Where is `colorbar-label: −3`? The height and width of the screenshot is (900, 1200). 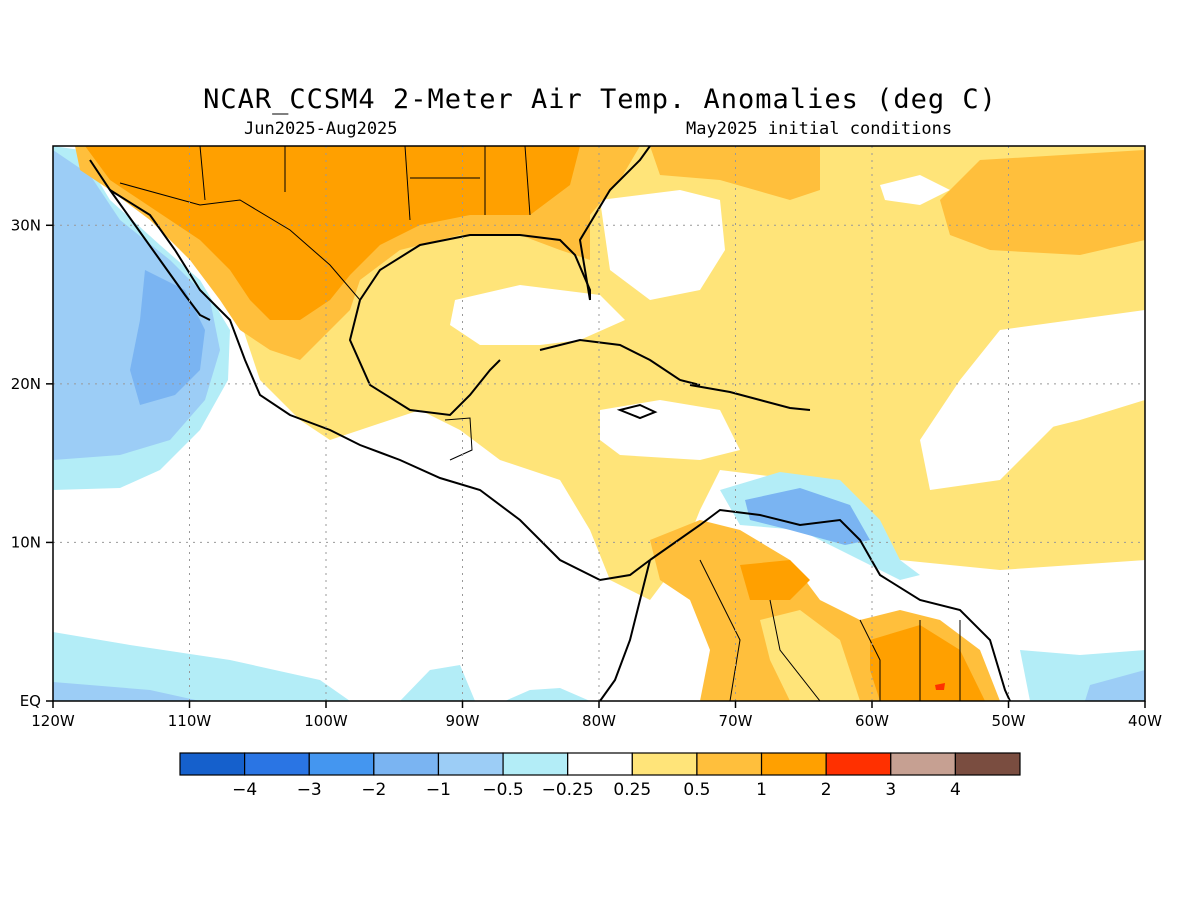 colorbar-label: −3 is located at coordinates (309, 790).